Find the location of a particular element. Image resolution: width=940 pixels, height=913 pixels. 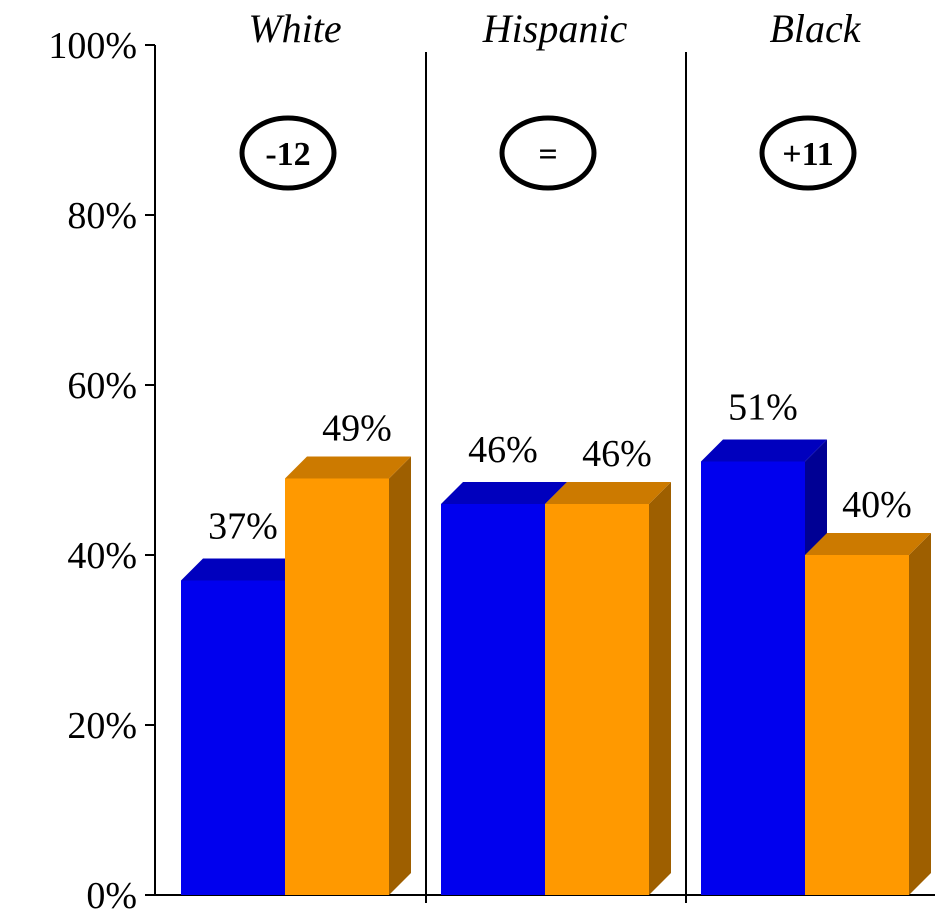

y-tick-label: 0% is located at coordinates (111, 894).